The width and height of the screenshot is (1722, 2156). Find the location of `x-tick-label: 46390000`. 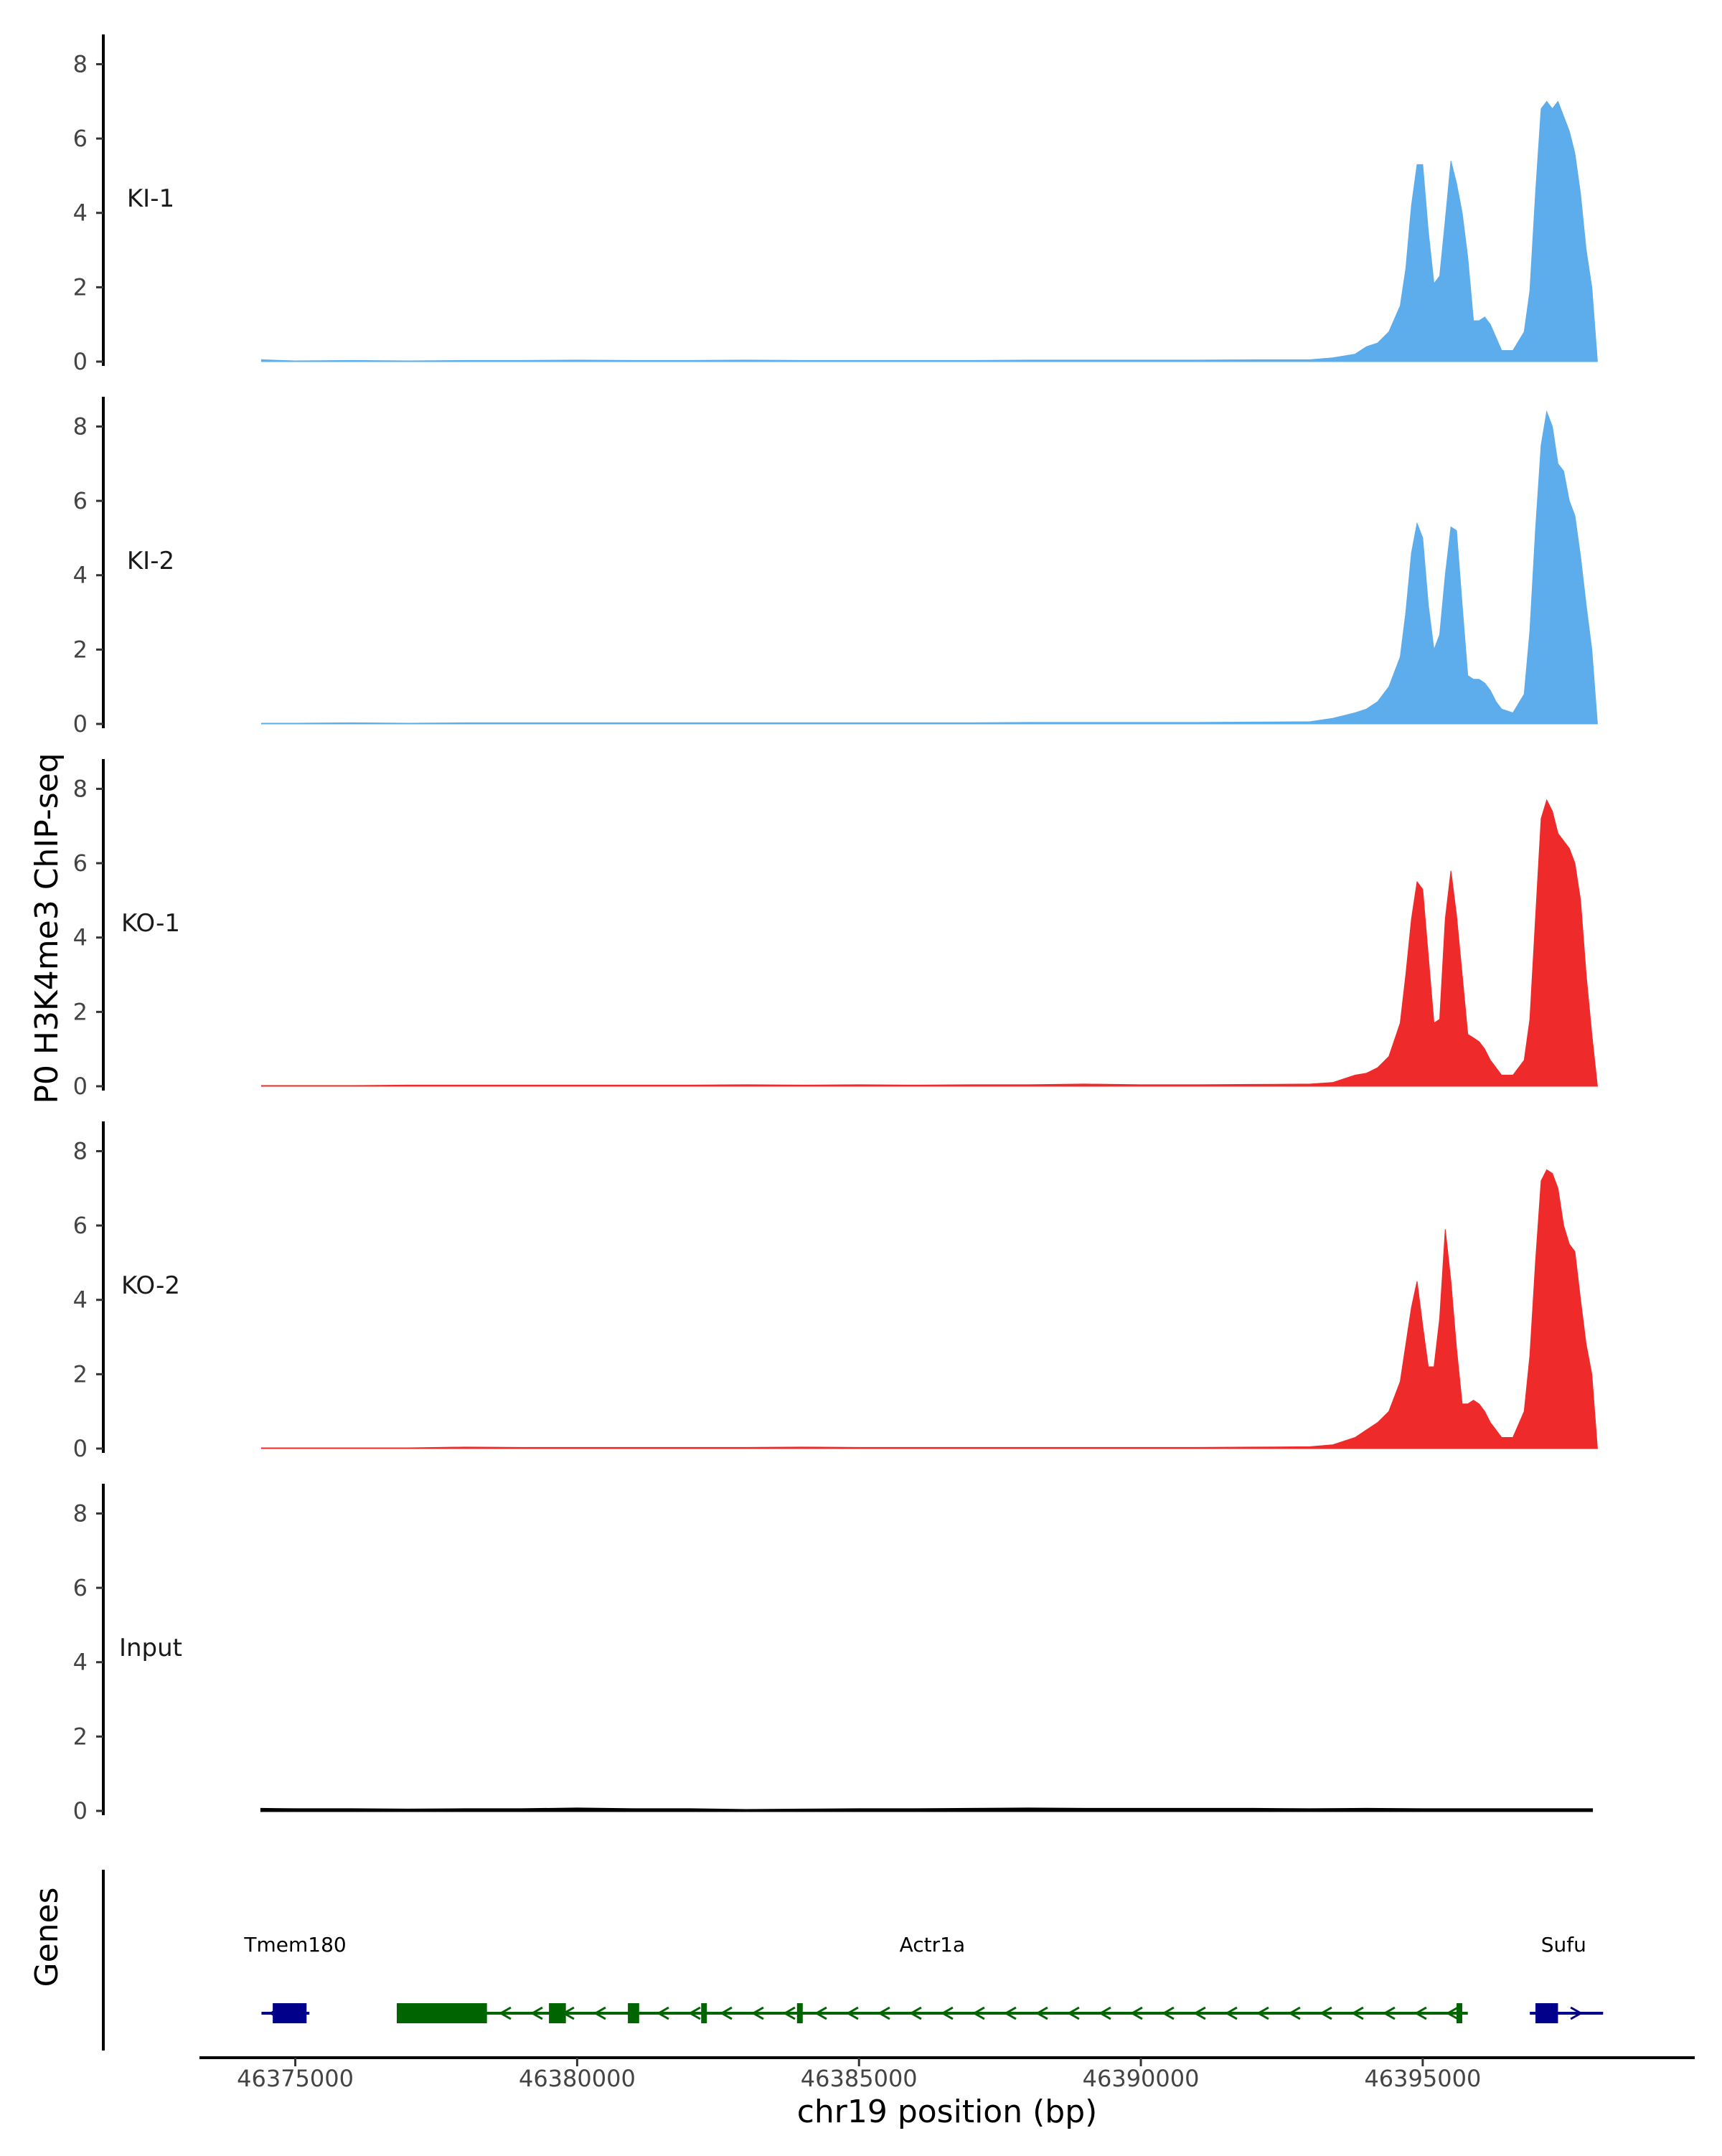

x-tick-label: 46390000 is located at coordinates (1142, 2079).